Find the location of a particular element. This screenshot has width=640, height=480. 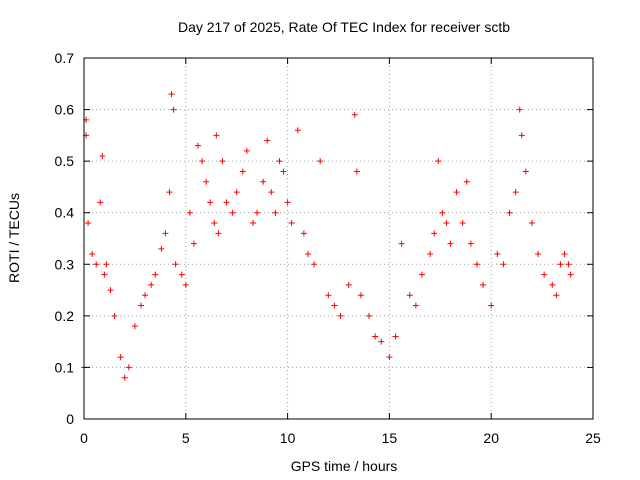

x-tick-label: 10 is located at coordinates (288, 438).